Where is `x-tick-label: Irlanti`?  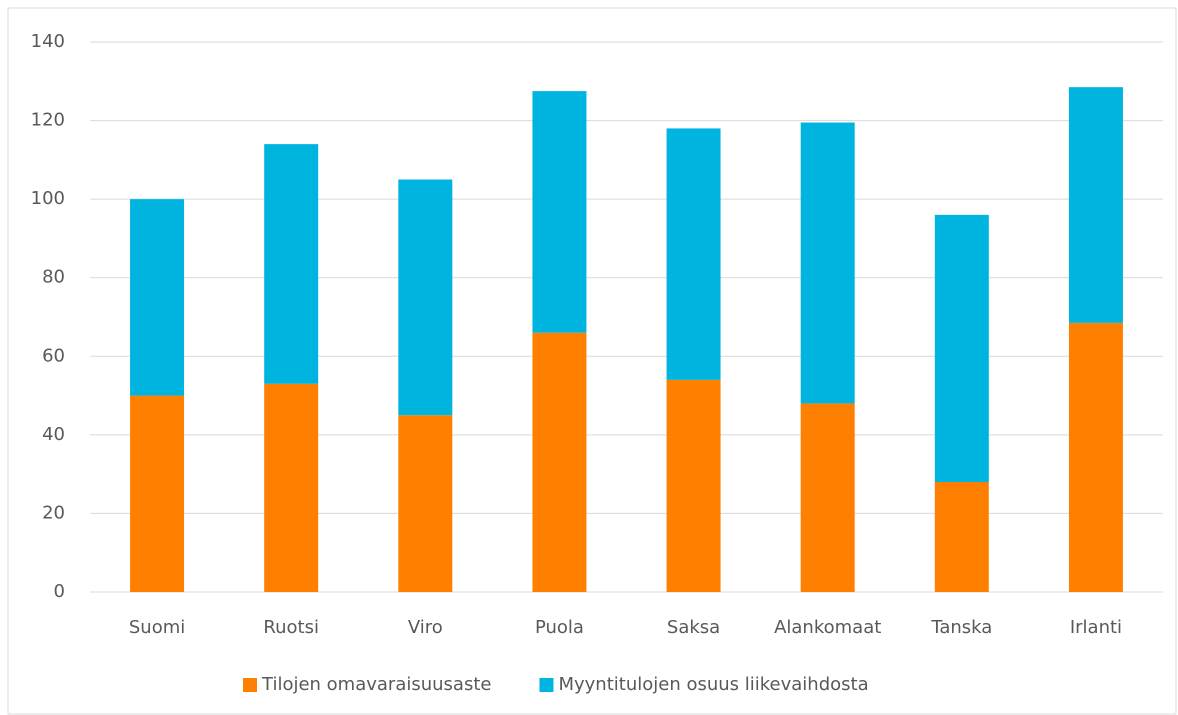 x-tick-label: Irlanti is located at coordinates (1096, 627).